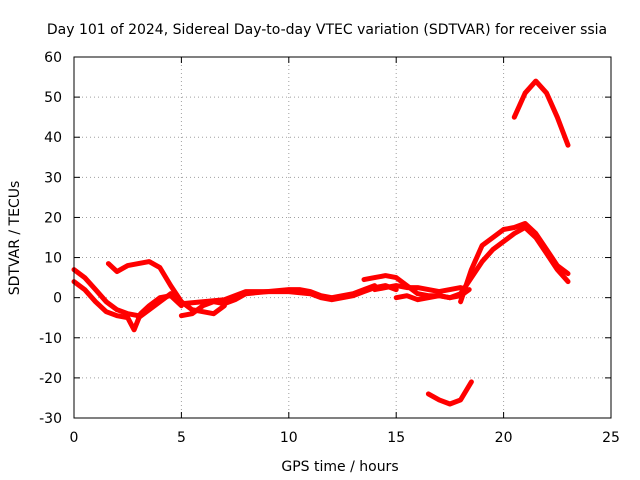 This screenshot has width=640, height=480. I want to click on x-tick-labels: 0 5 10 15 20 25, so click(345, 438).